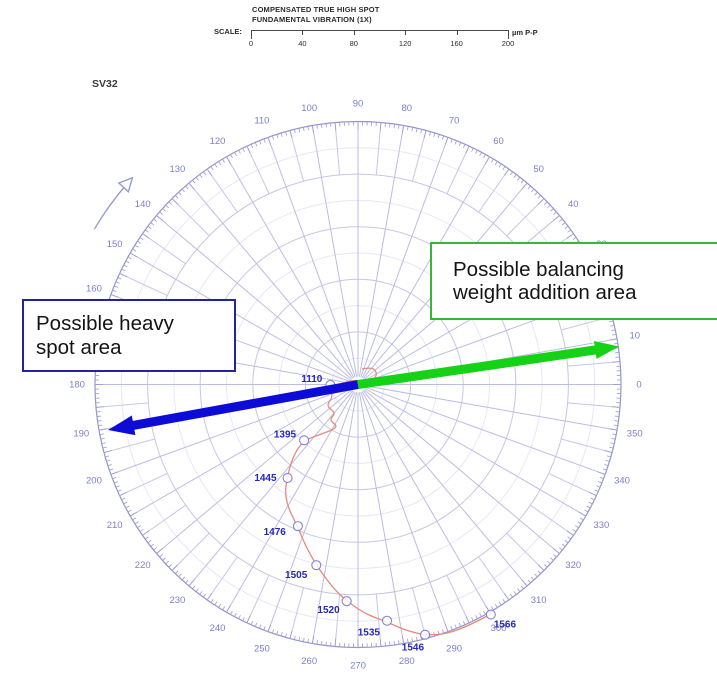  What do you see at coordinates (405, 43) in the screenshot?
I see `scale-tick-label: 120` at bounding box center [405, 43].